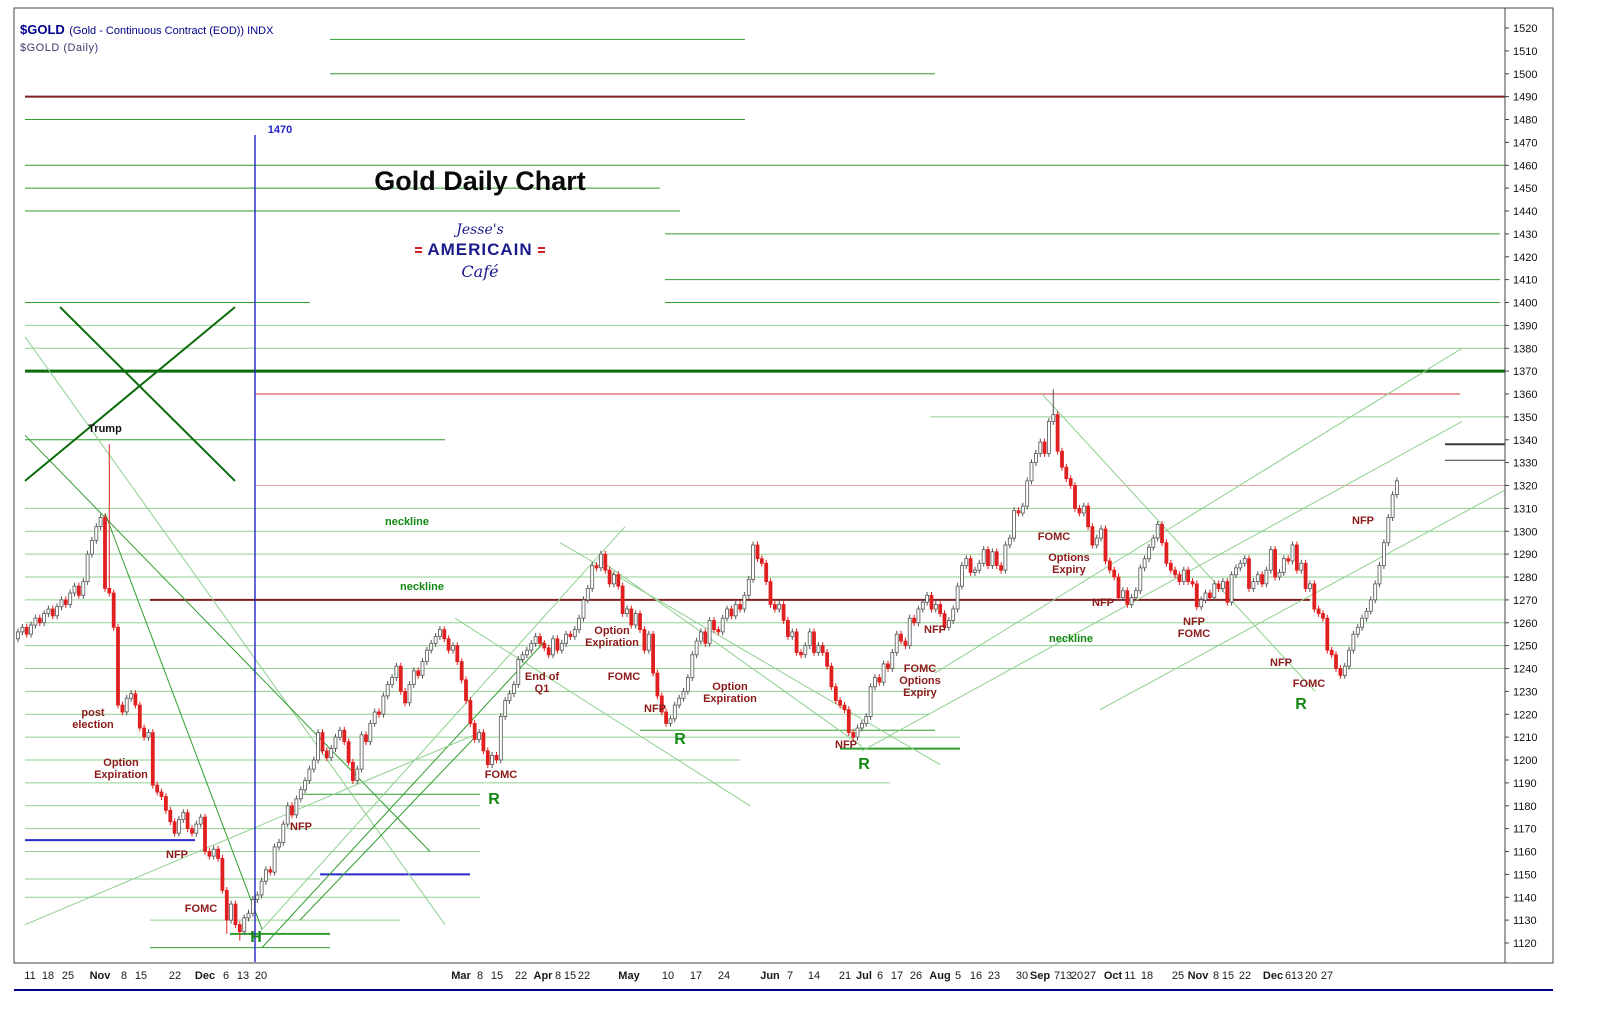 This screenshot has width=1600, height=1017. I want to click on symbol-description: (Gold - Continuous Contract (EOD)) INDX, so click(171, 31).